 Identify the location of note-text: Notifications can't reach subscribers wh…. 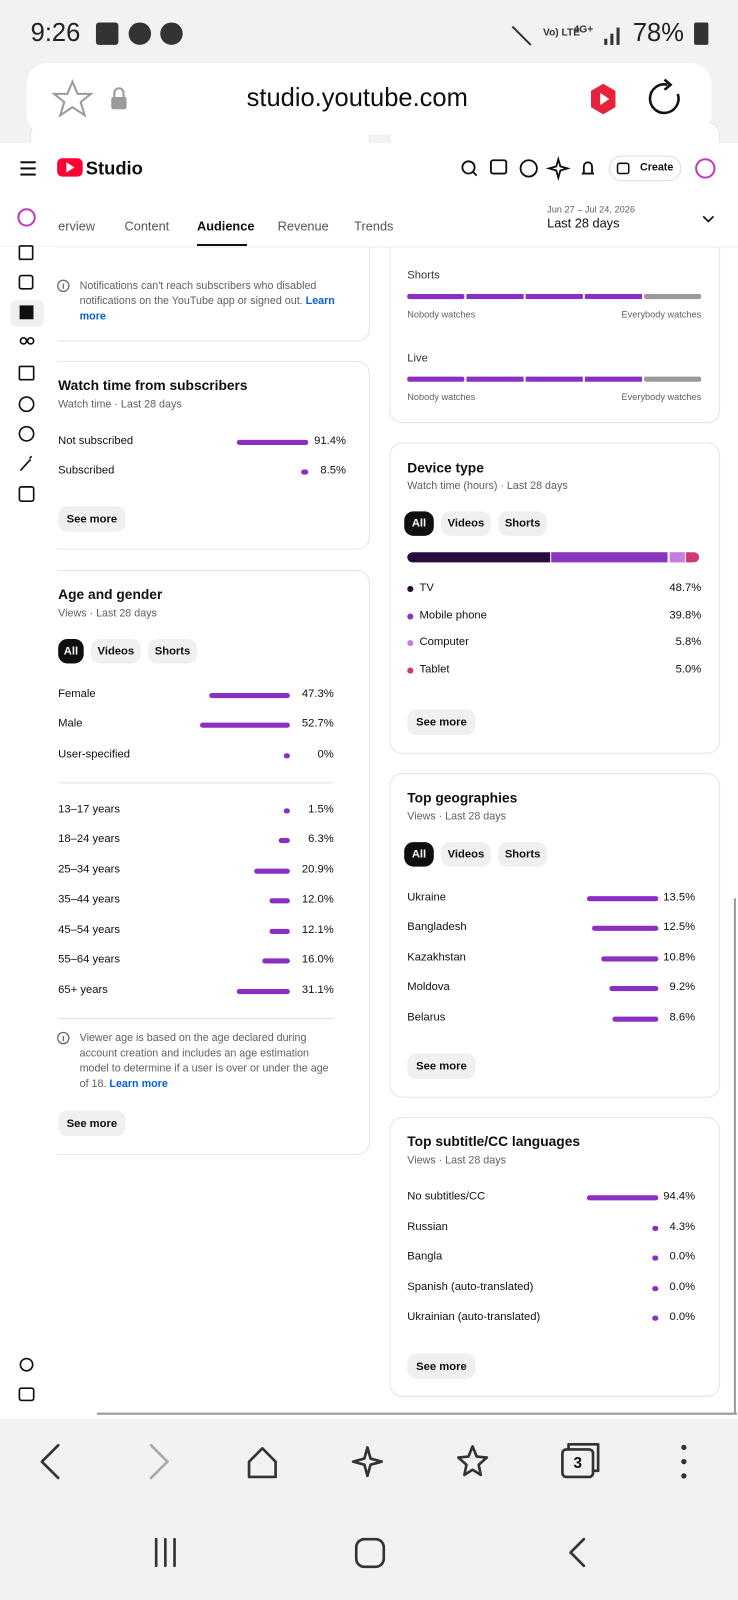
(198, 293).